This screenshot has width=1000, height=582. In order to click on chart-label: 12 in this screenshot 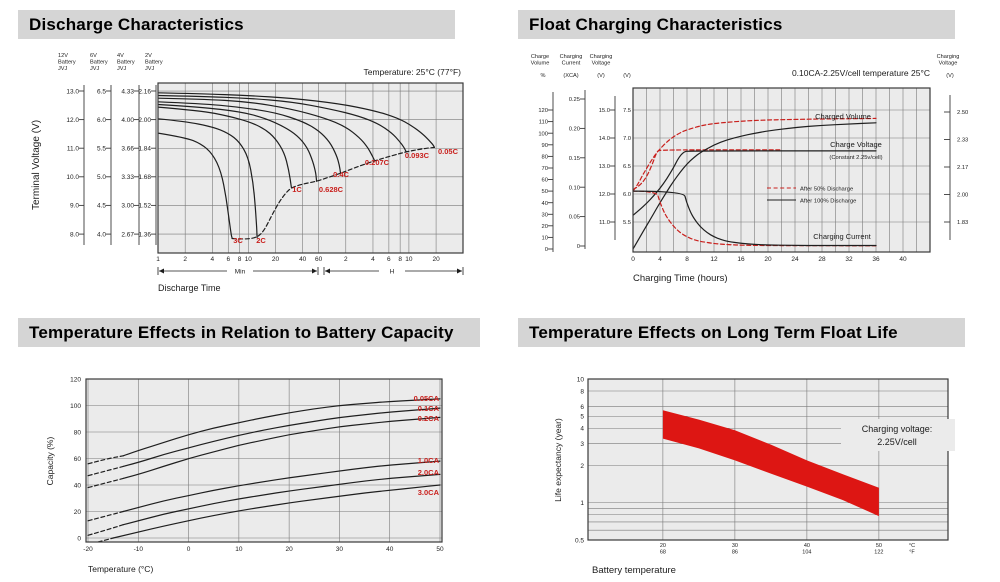, I will do `click(714, 259)`.